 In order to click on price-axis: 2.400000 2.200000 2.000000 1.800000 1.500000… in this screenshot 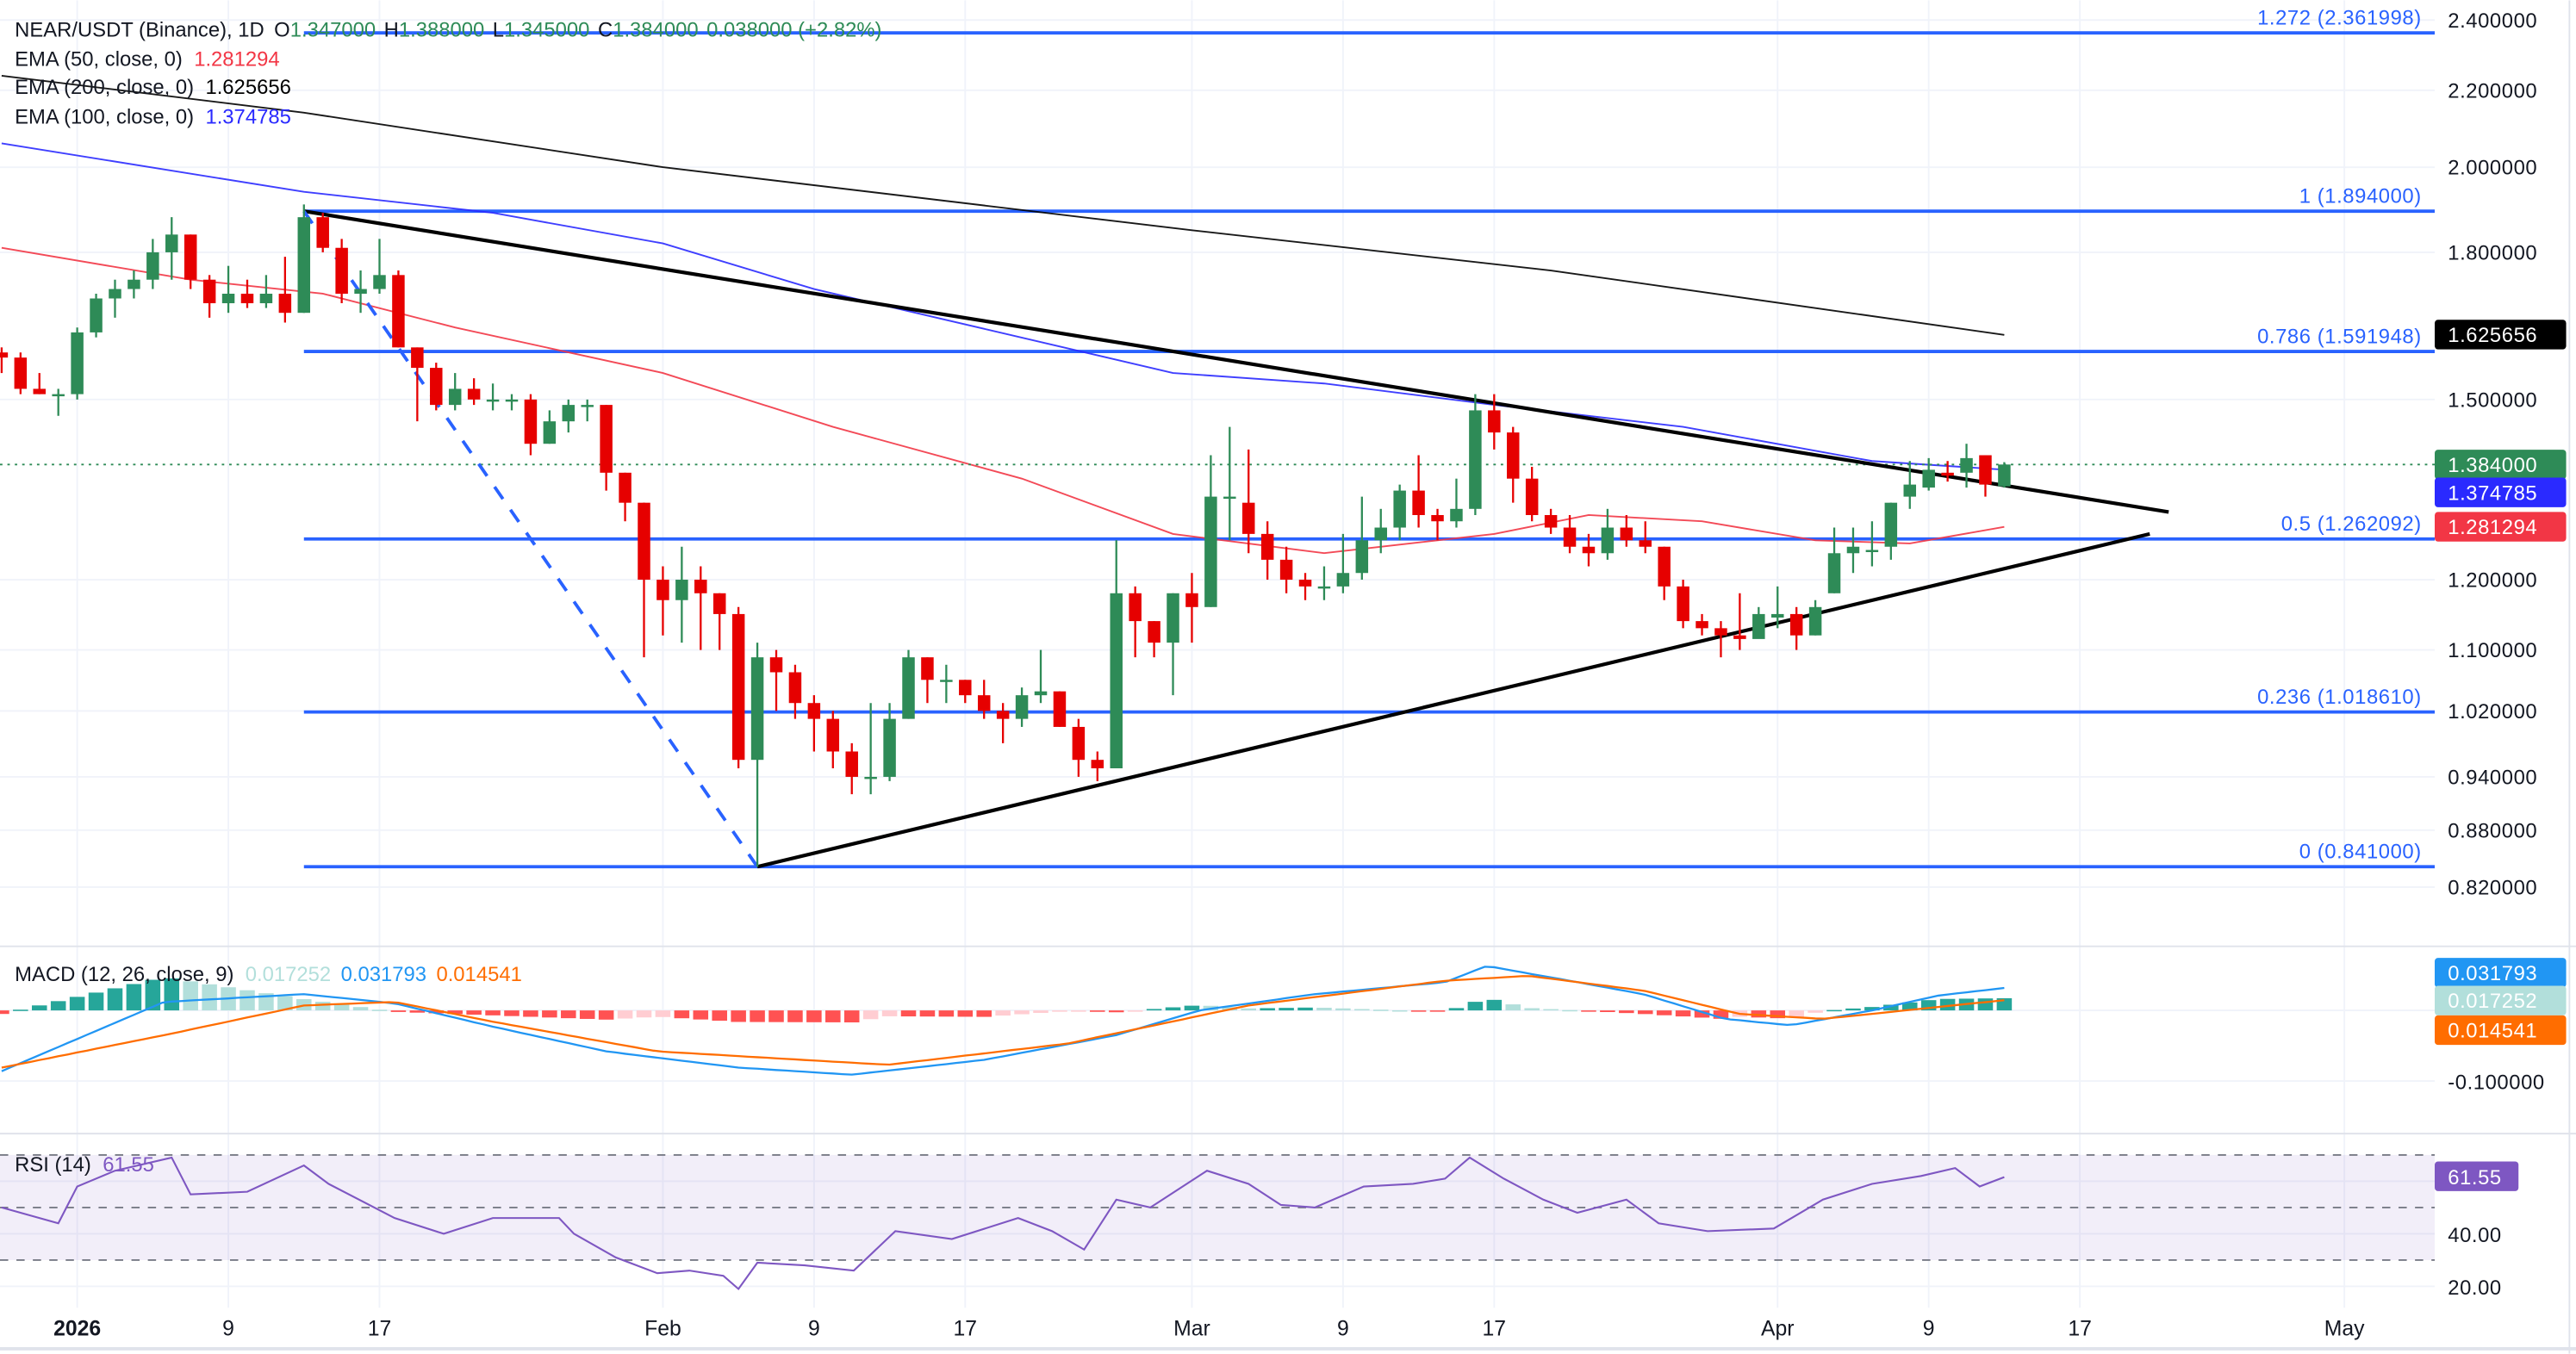, I will do `click(2501, 454)`.